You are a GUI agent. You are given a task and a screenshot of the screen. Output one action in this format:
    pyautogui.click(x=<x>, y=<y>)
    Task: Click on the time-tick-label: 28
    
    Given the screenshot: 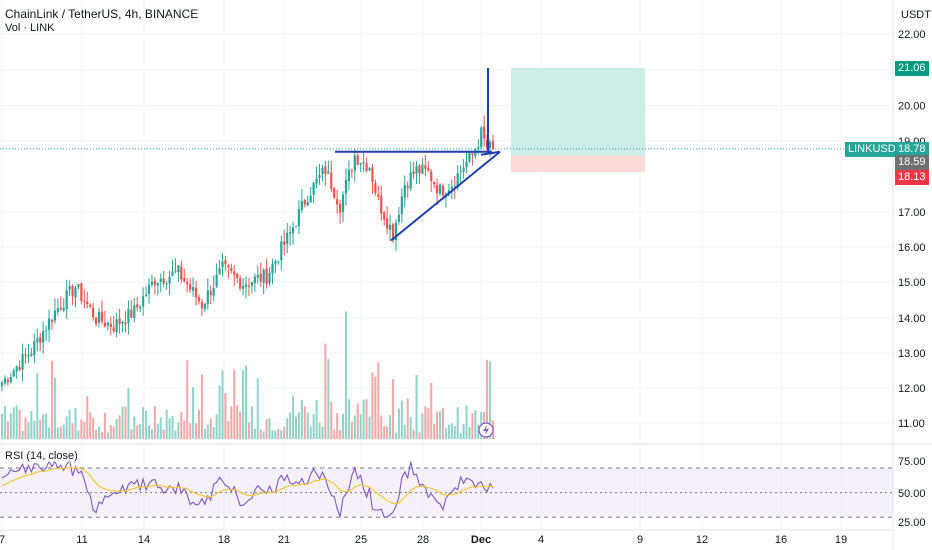 What is the action you would take?
    pyautogui.click(x=423, y=540)
    